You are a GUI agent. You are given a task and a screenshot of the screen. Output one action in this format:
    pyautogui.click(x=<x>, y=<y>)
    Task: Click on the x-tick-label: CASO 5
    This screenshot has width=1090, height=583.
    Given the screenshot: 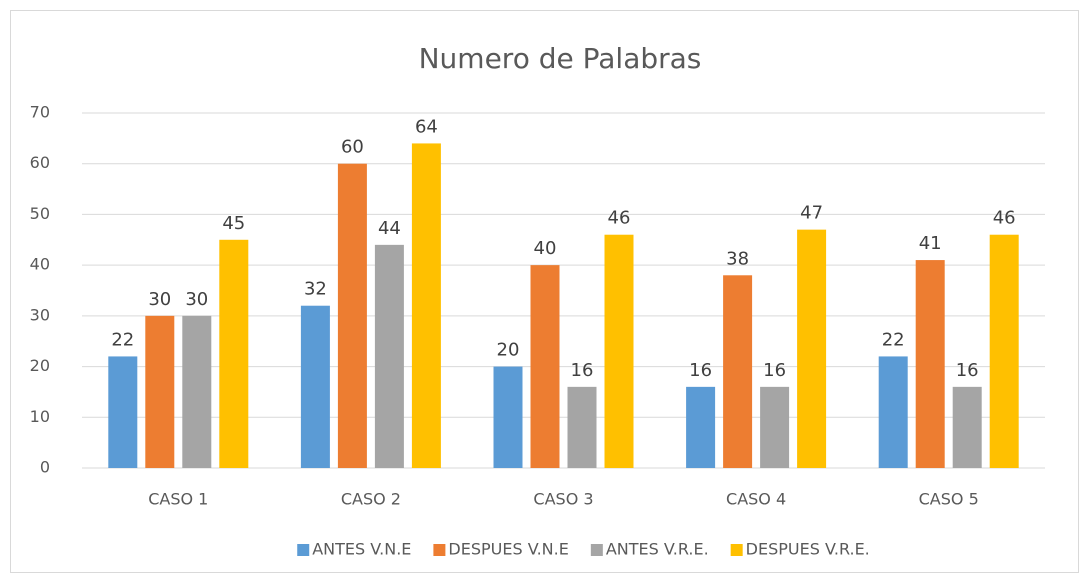 What is the action you would take?
    pyautogui.click(x=949, y=499)
    